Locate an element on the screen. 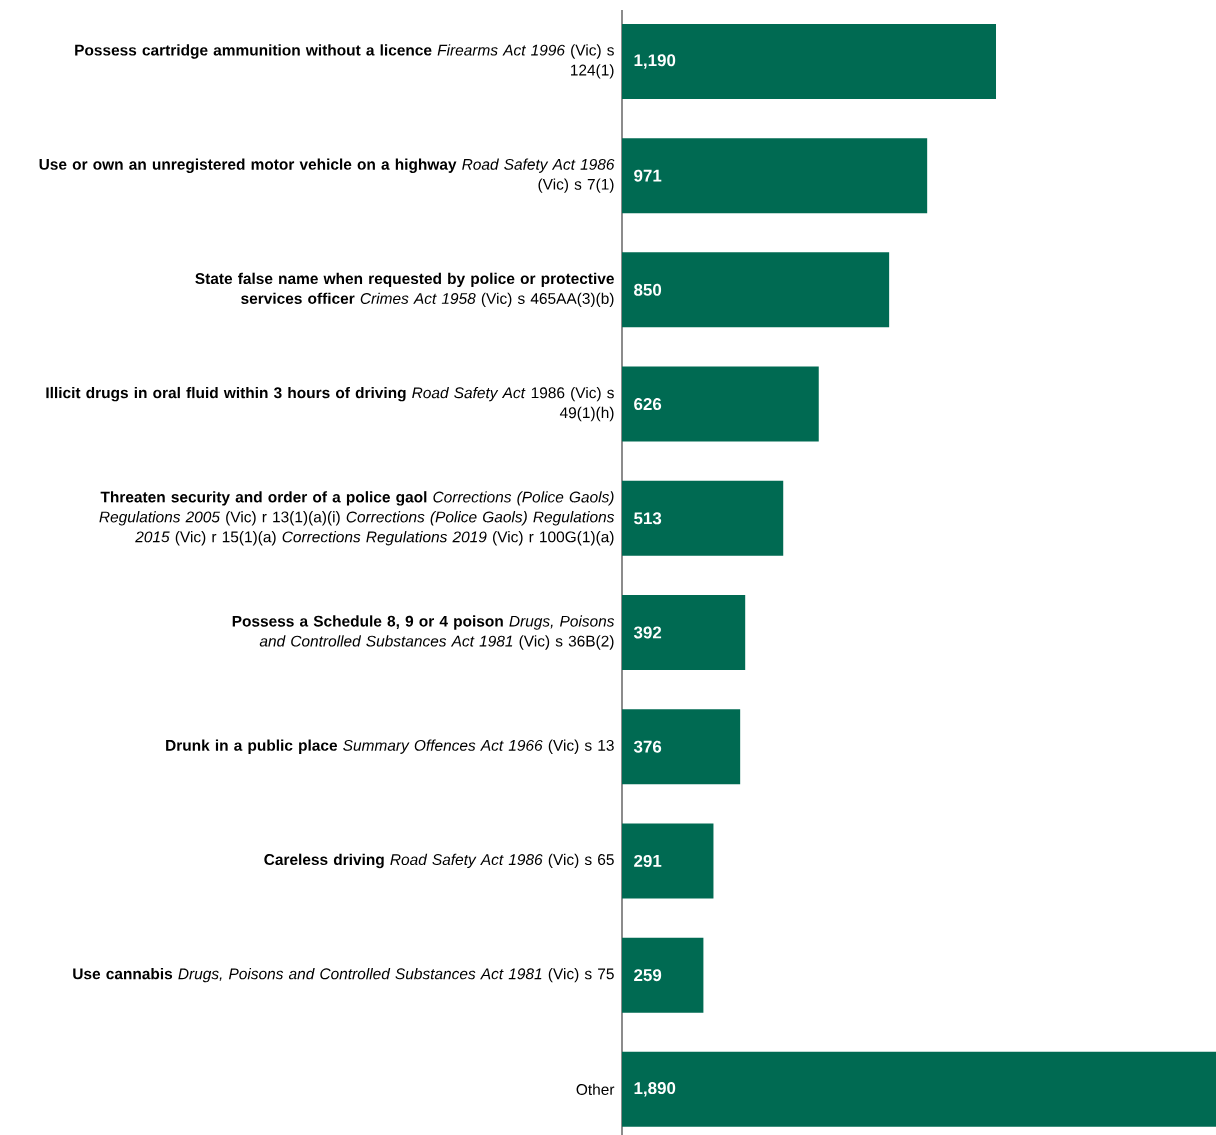 The image size is (1216, 1135). y-tick-label: Use cannabis Drugs, Poisons and Controlled Substances Act 1981 (Vic) s 75 is located at coordinates (343, 975).